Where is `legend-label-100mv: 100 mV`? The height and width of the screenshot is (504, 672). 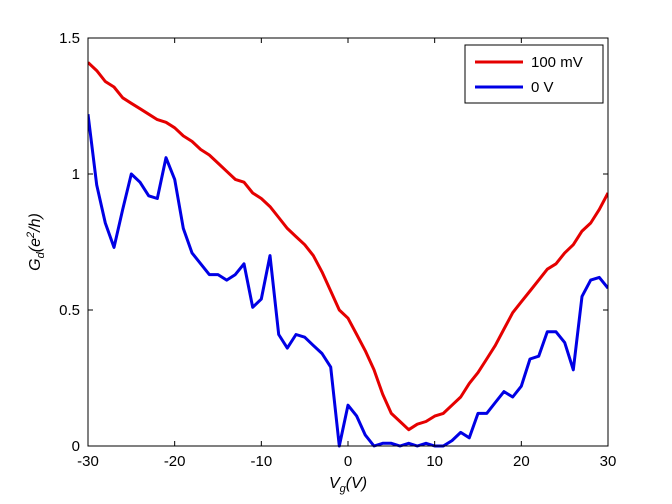
legend-label-100mv: 100 mV is located at coordinates (557, 62).